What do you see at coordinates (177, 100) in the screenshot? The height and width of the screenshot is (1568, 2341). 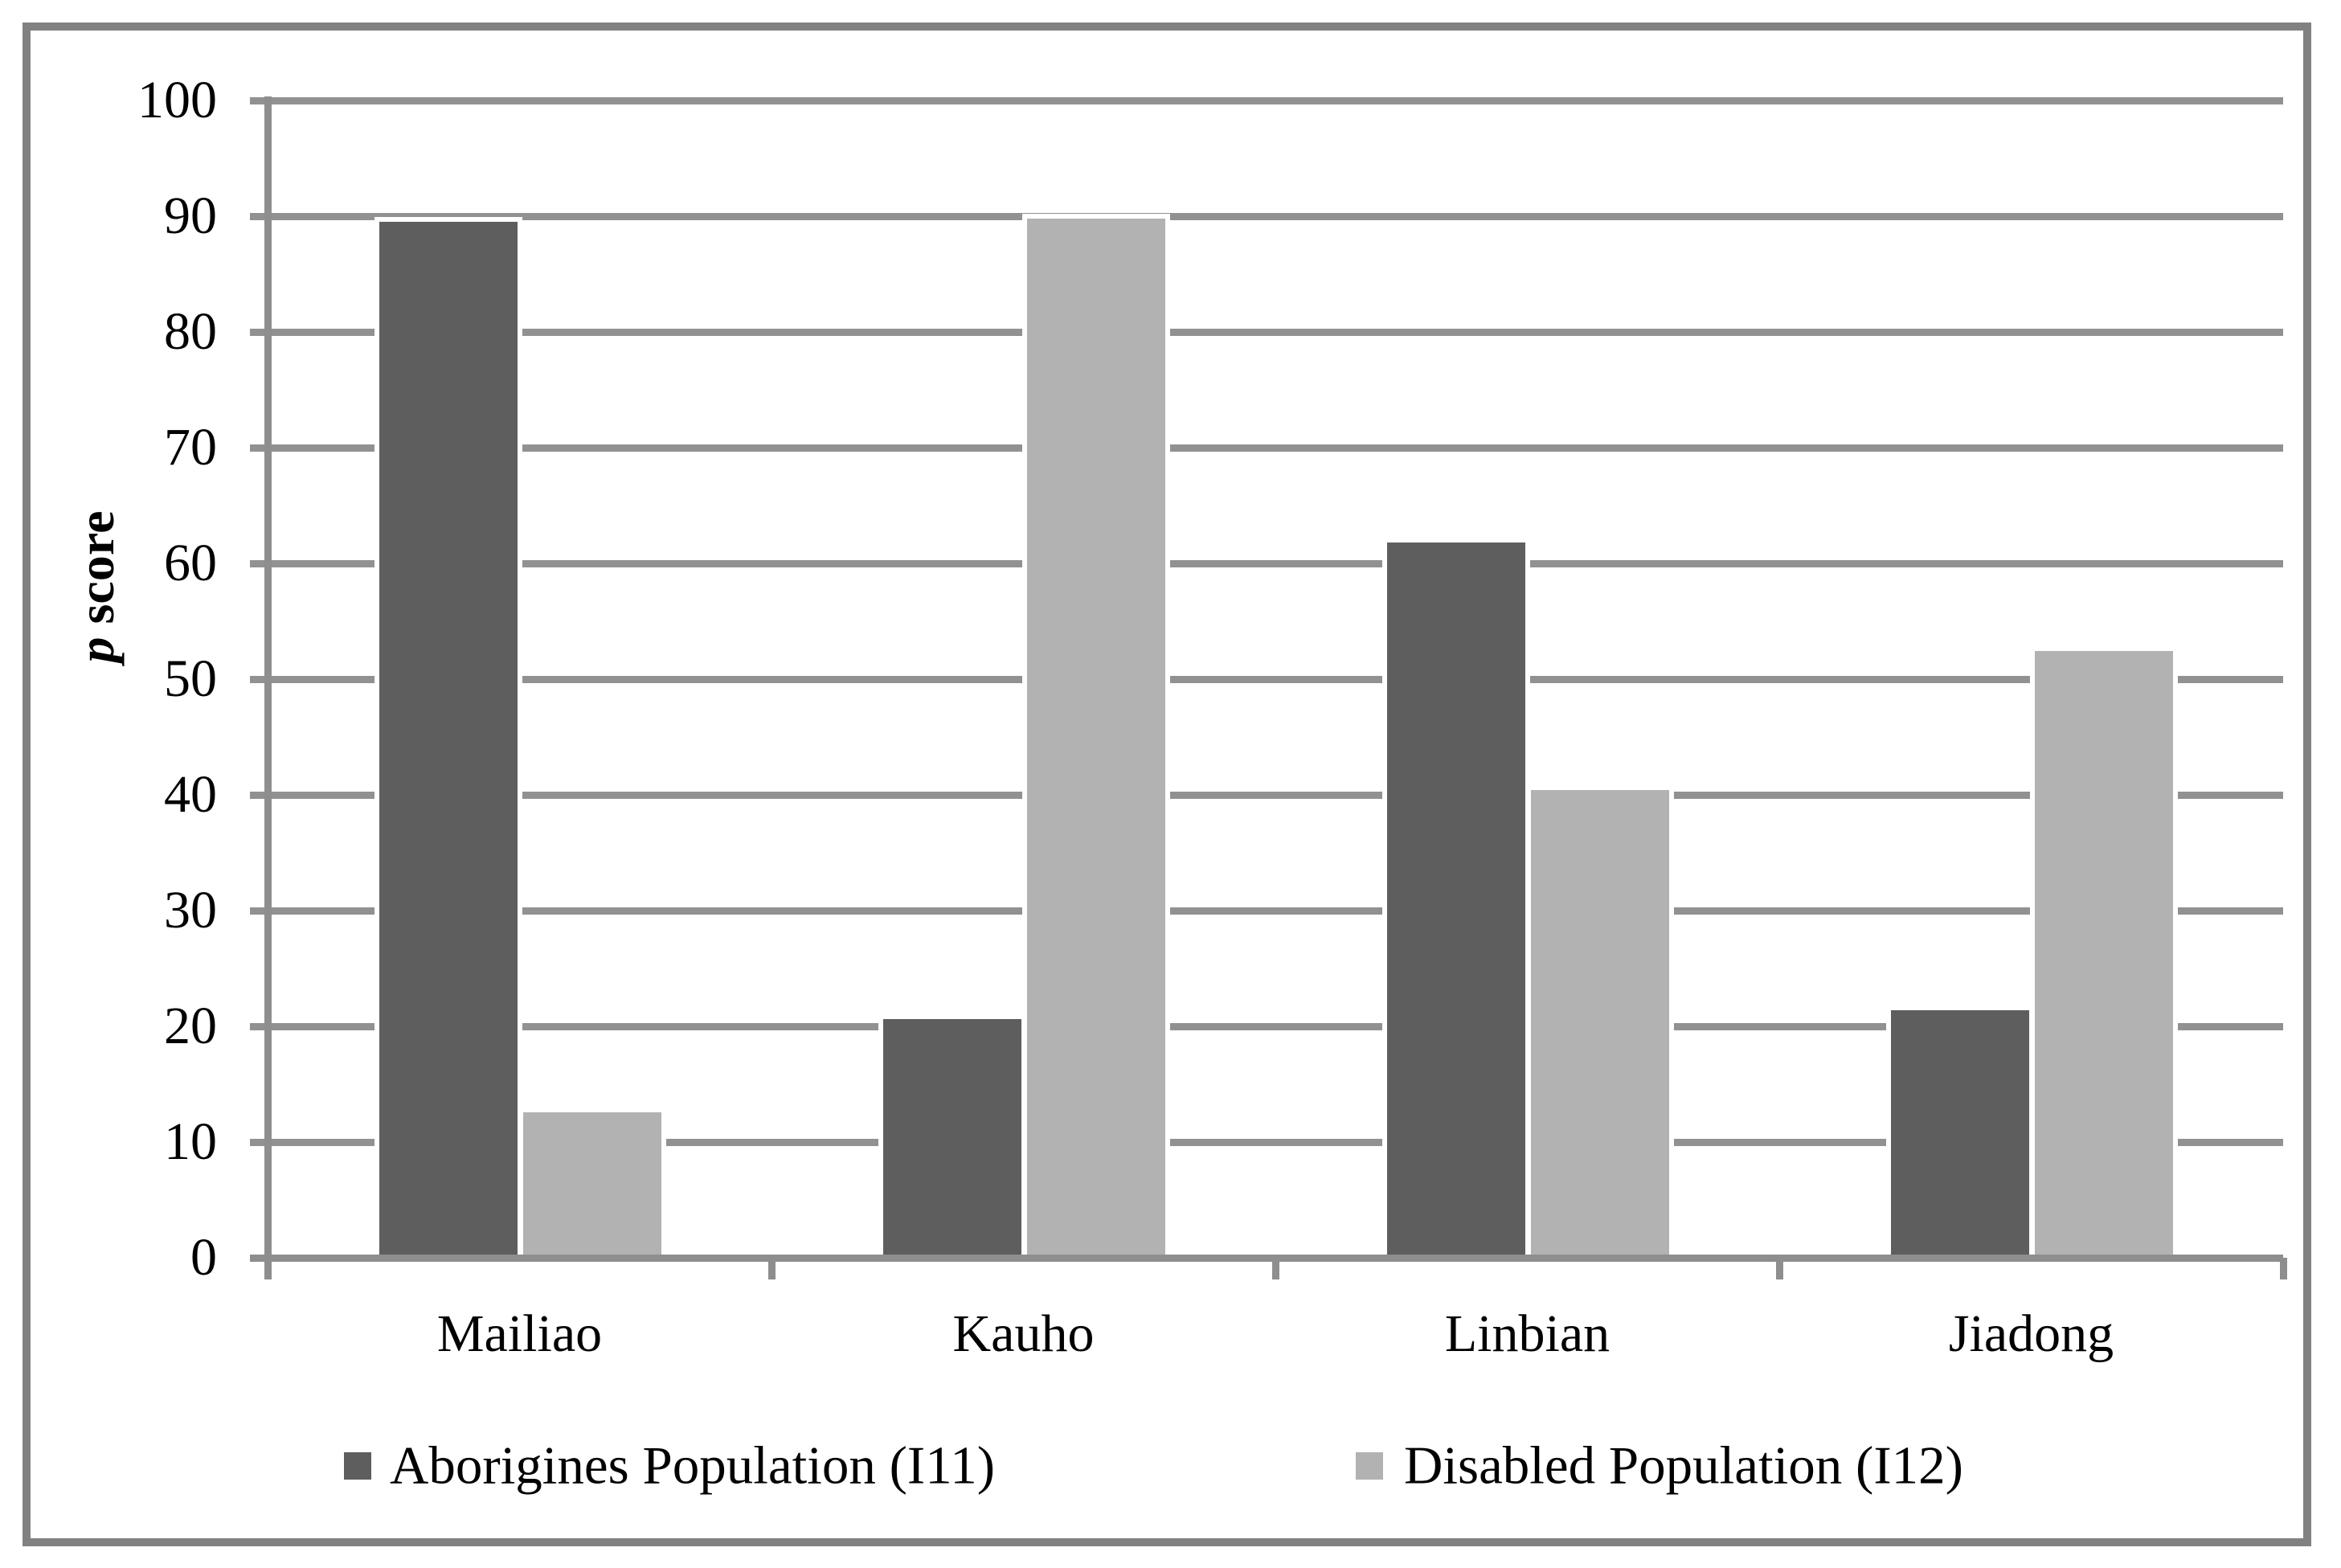 I see `y-axis-tick-label: 100` at bounding box center [177, 100].